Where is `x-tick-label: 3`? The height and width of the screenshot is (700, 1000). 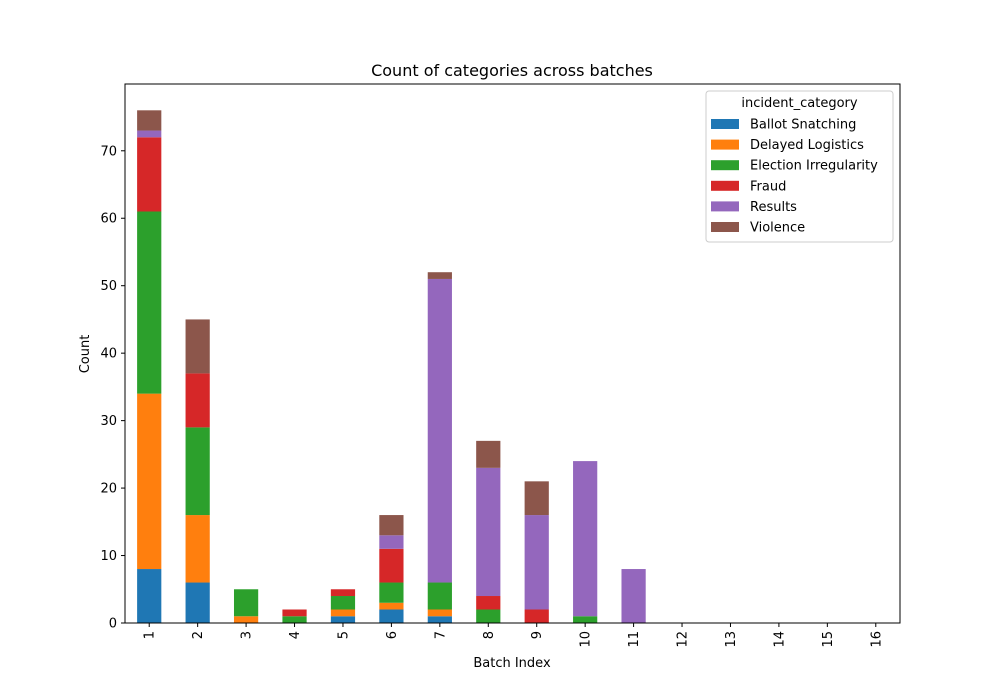 x-tick-label: 3 is located at coordinates (247, 635).